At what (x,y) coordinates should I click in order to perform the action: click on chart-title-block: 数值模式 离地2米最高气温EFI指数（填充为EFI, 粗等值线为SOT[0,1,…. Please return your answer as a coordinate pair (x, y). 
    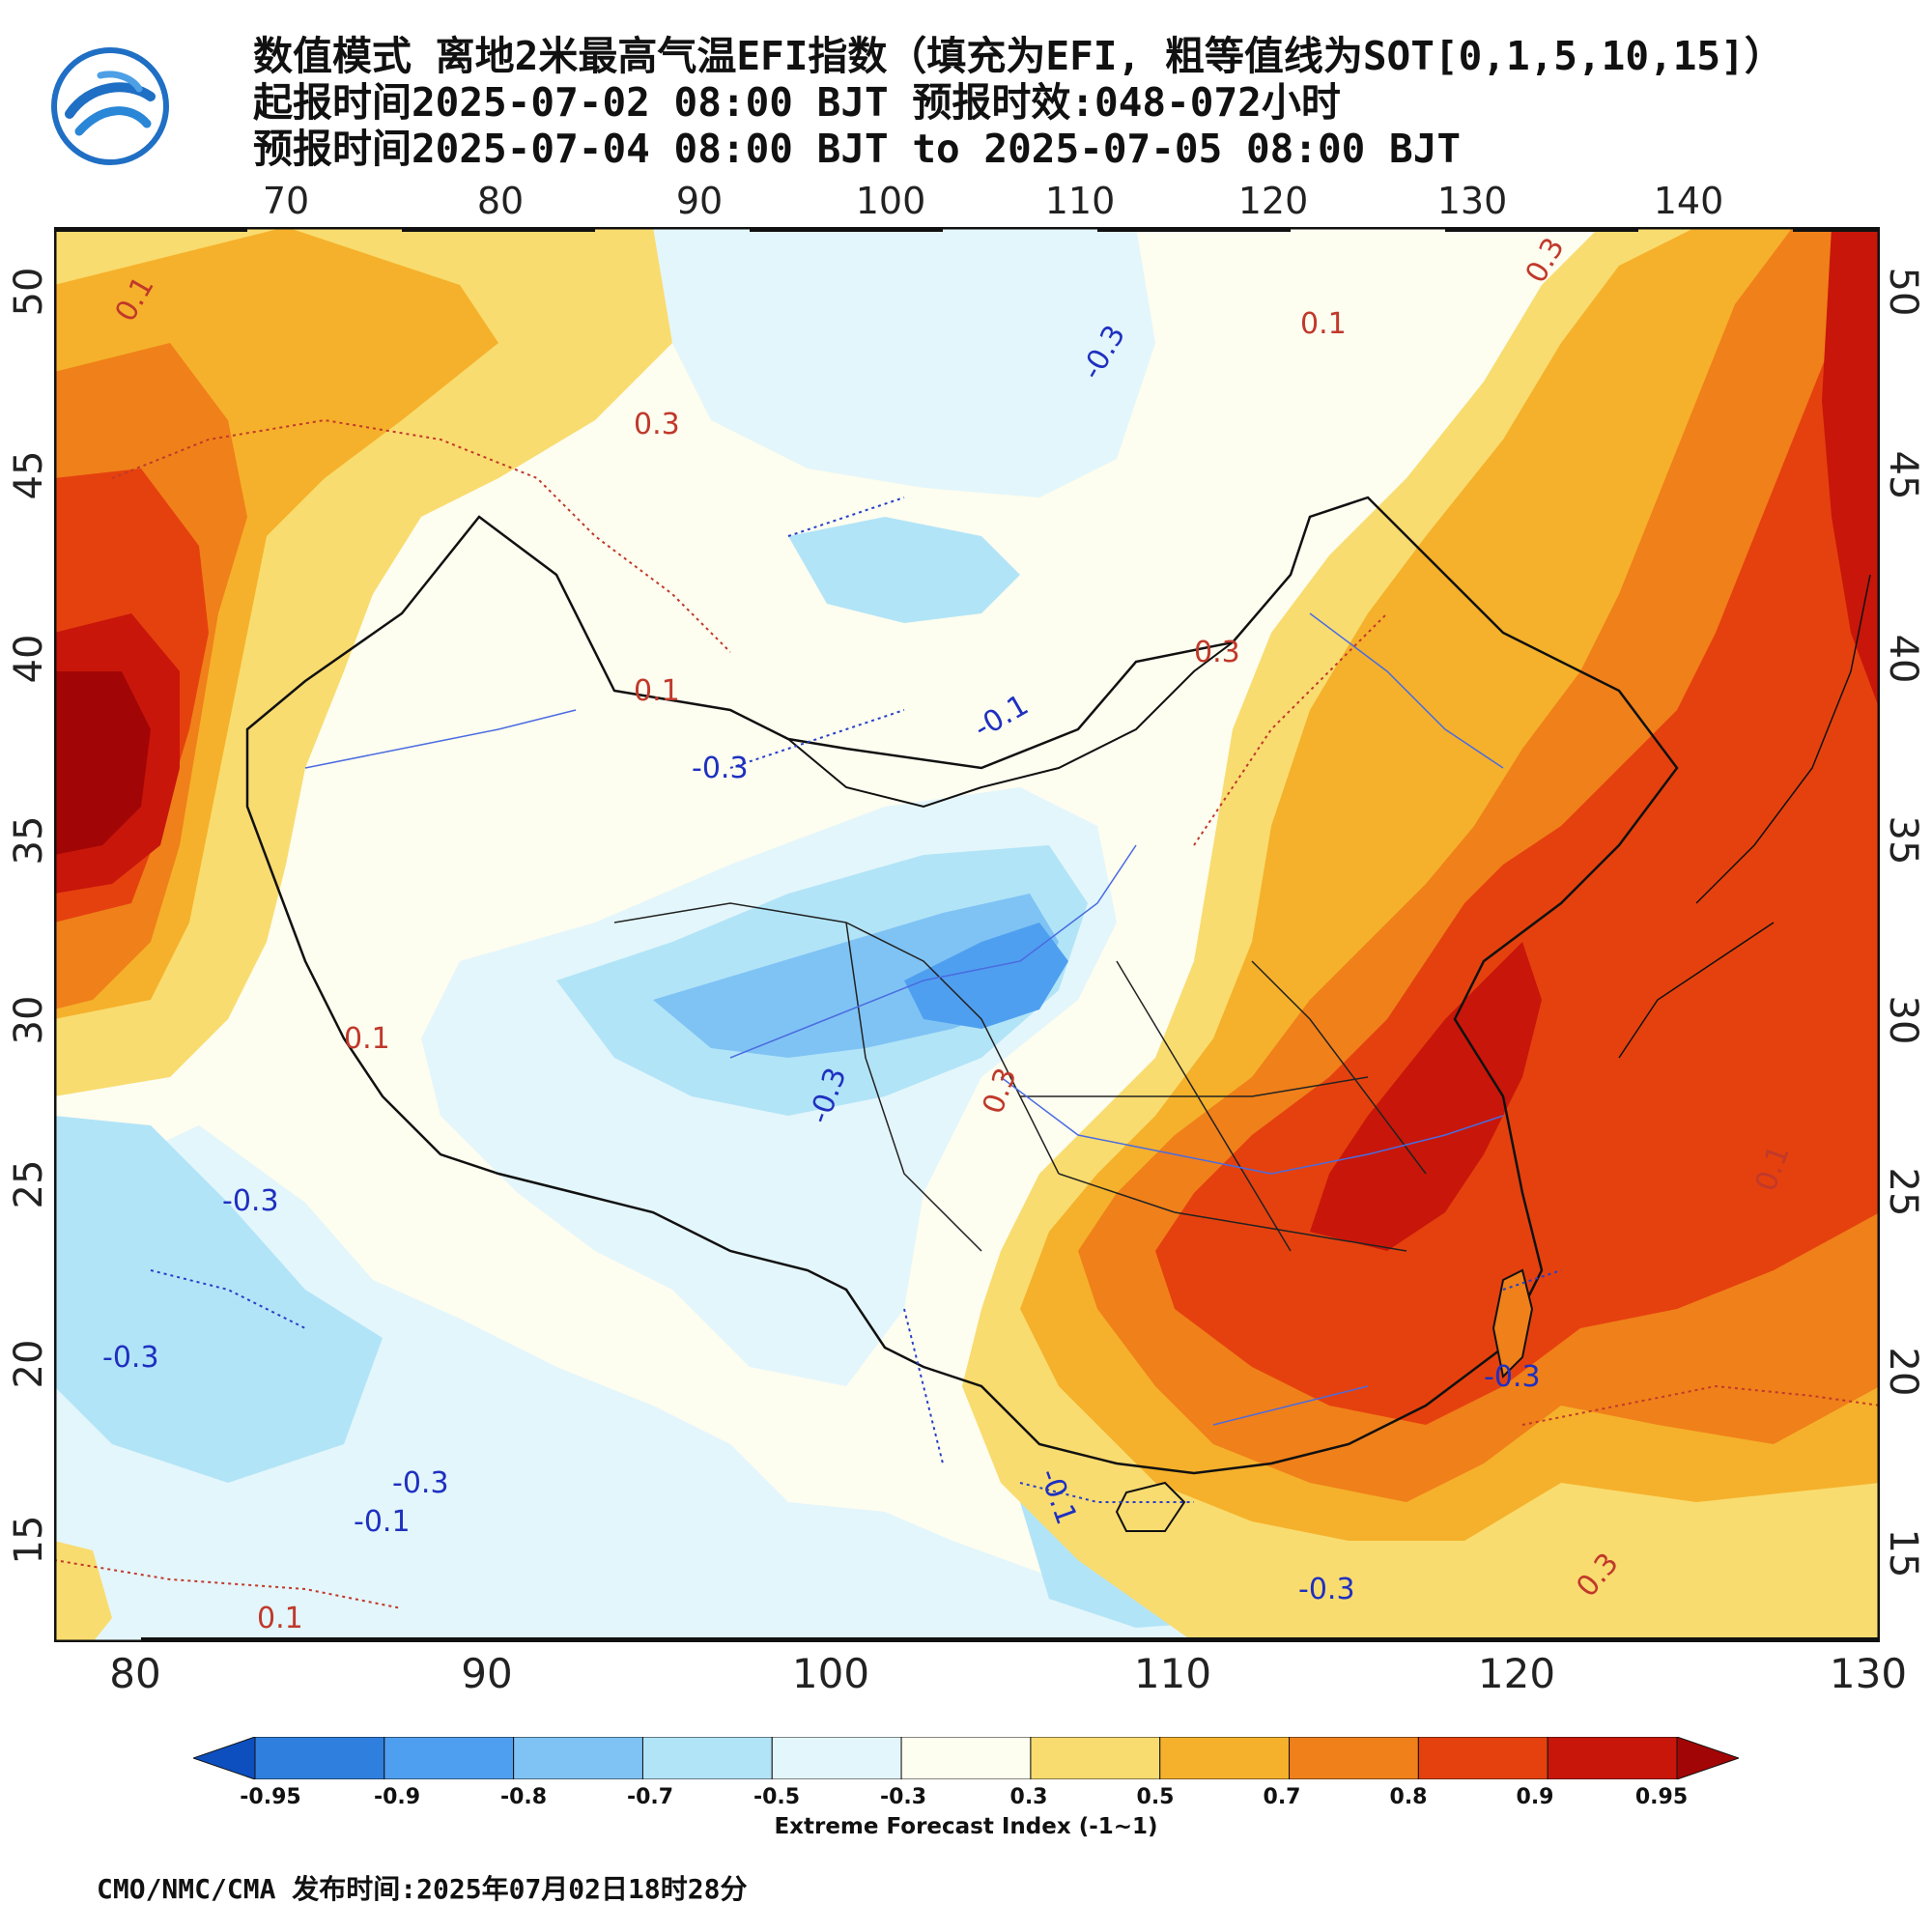
    Looking at the image, I should click on (1084, 102).